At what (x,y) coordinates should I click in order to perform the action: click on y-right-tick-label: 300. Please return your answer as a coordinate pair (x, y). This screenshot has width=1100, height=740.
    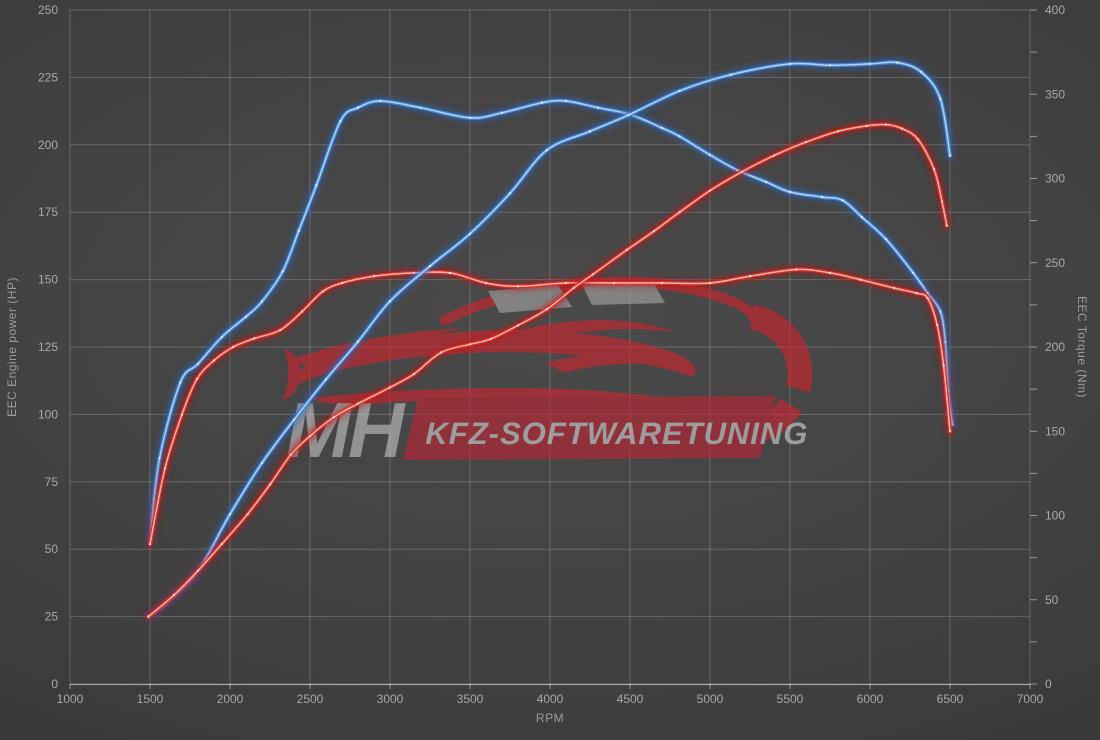
    Looking at the image, I should click on (1055, 179).